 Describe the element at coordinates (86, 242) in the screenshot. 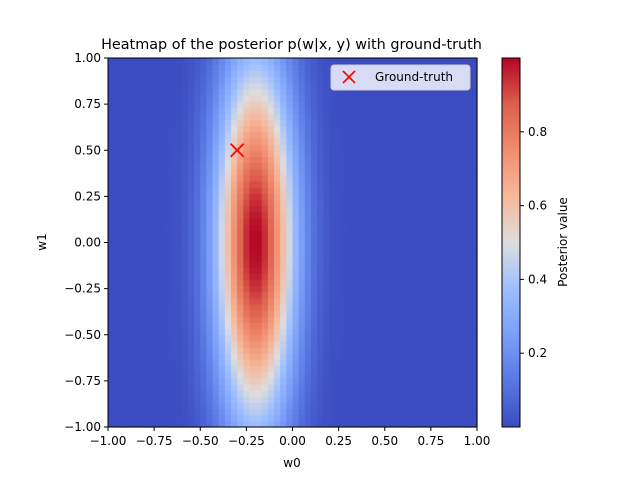

I see `y-axis: −1.00−0.75−0.50−0.250.000.250.500.751.00` at that location.